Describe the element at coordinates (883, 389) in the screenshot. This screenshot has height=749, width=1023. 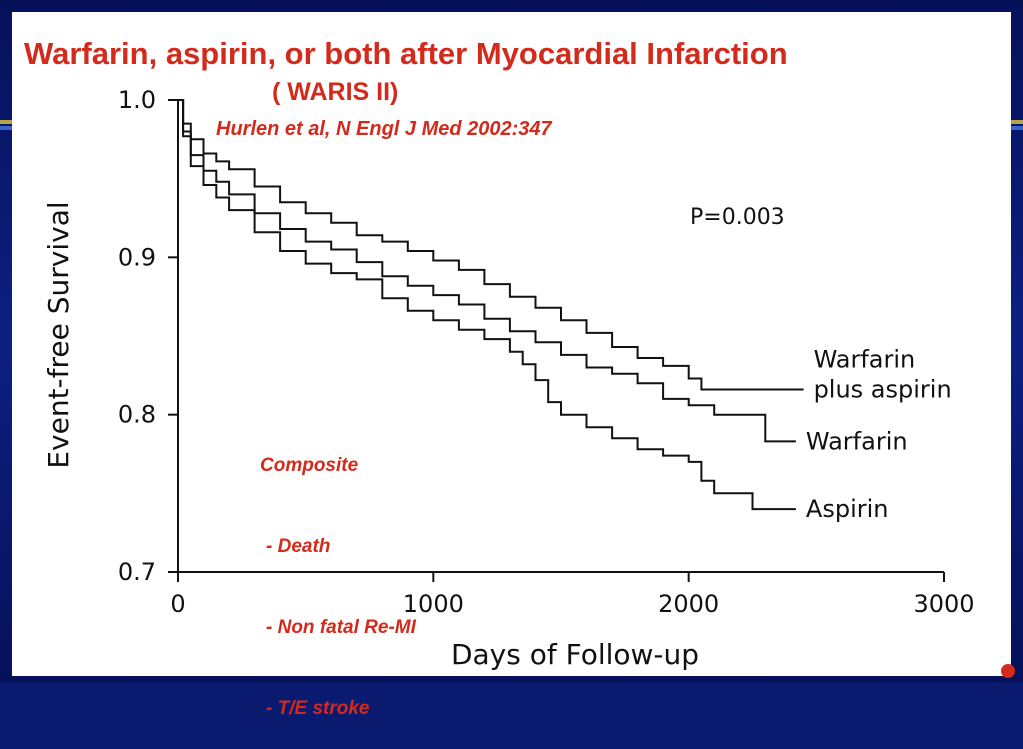
I see `series-label-warfarin-plus-aspirin: plus aspirin` at that location.